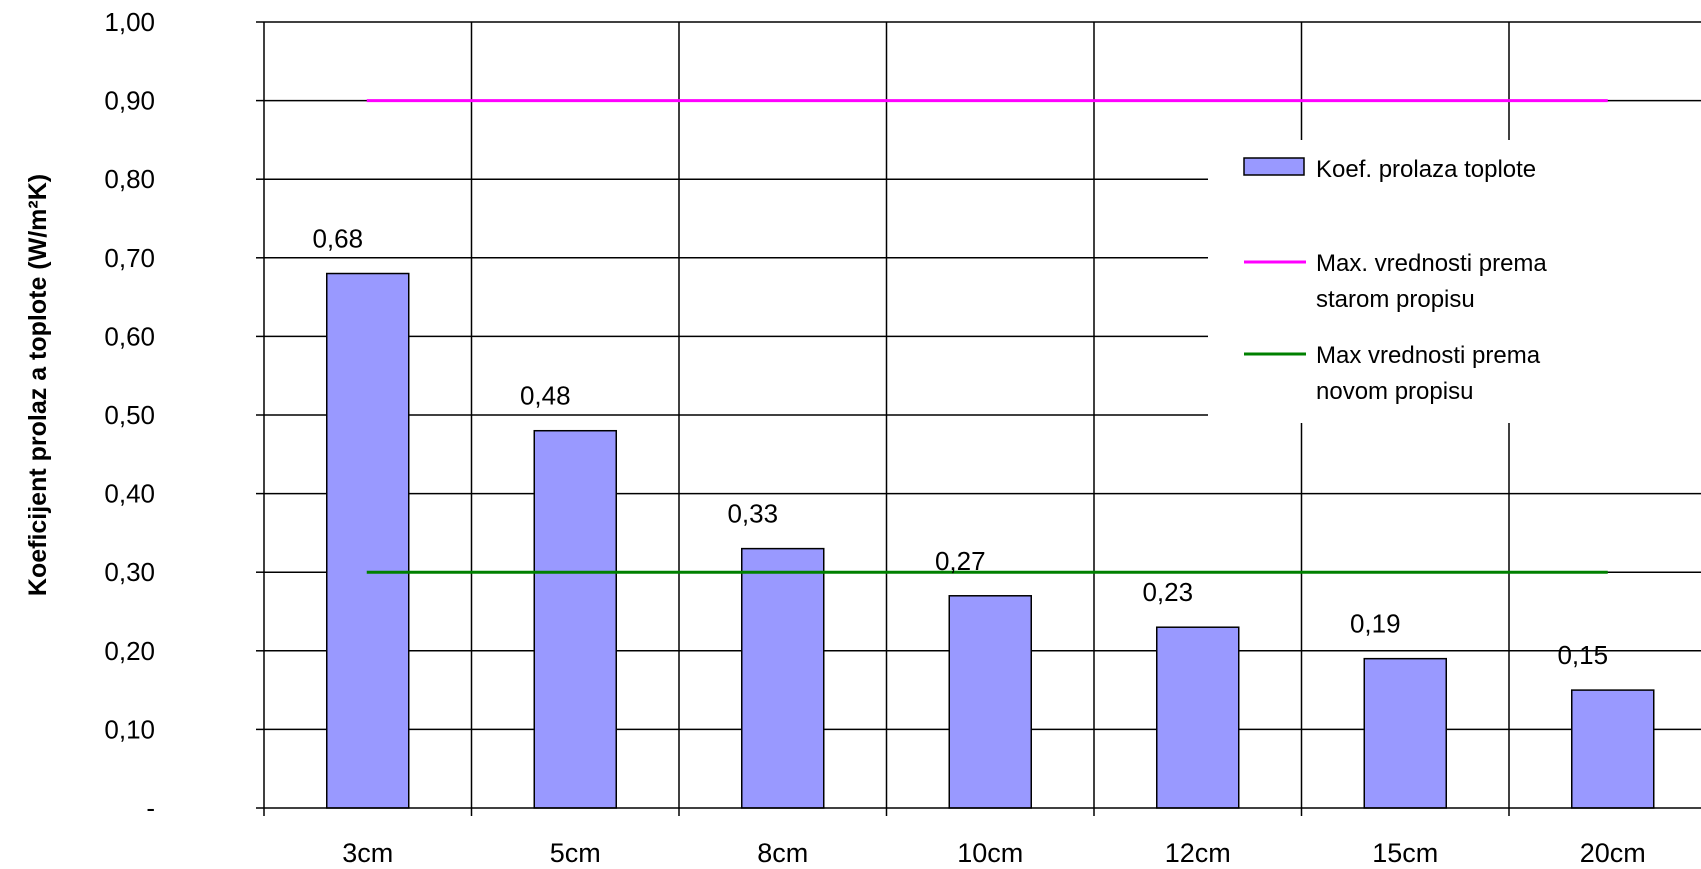 The height and width of the screenshot is (869, 1701). What do you see at coordinates (129, 258) in the screenshot?
I see `y-tick-label: 0,70` at bounding box center [129, 258].